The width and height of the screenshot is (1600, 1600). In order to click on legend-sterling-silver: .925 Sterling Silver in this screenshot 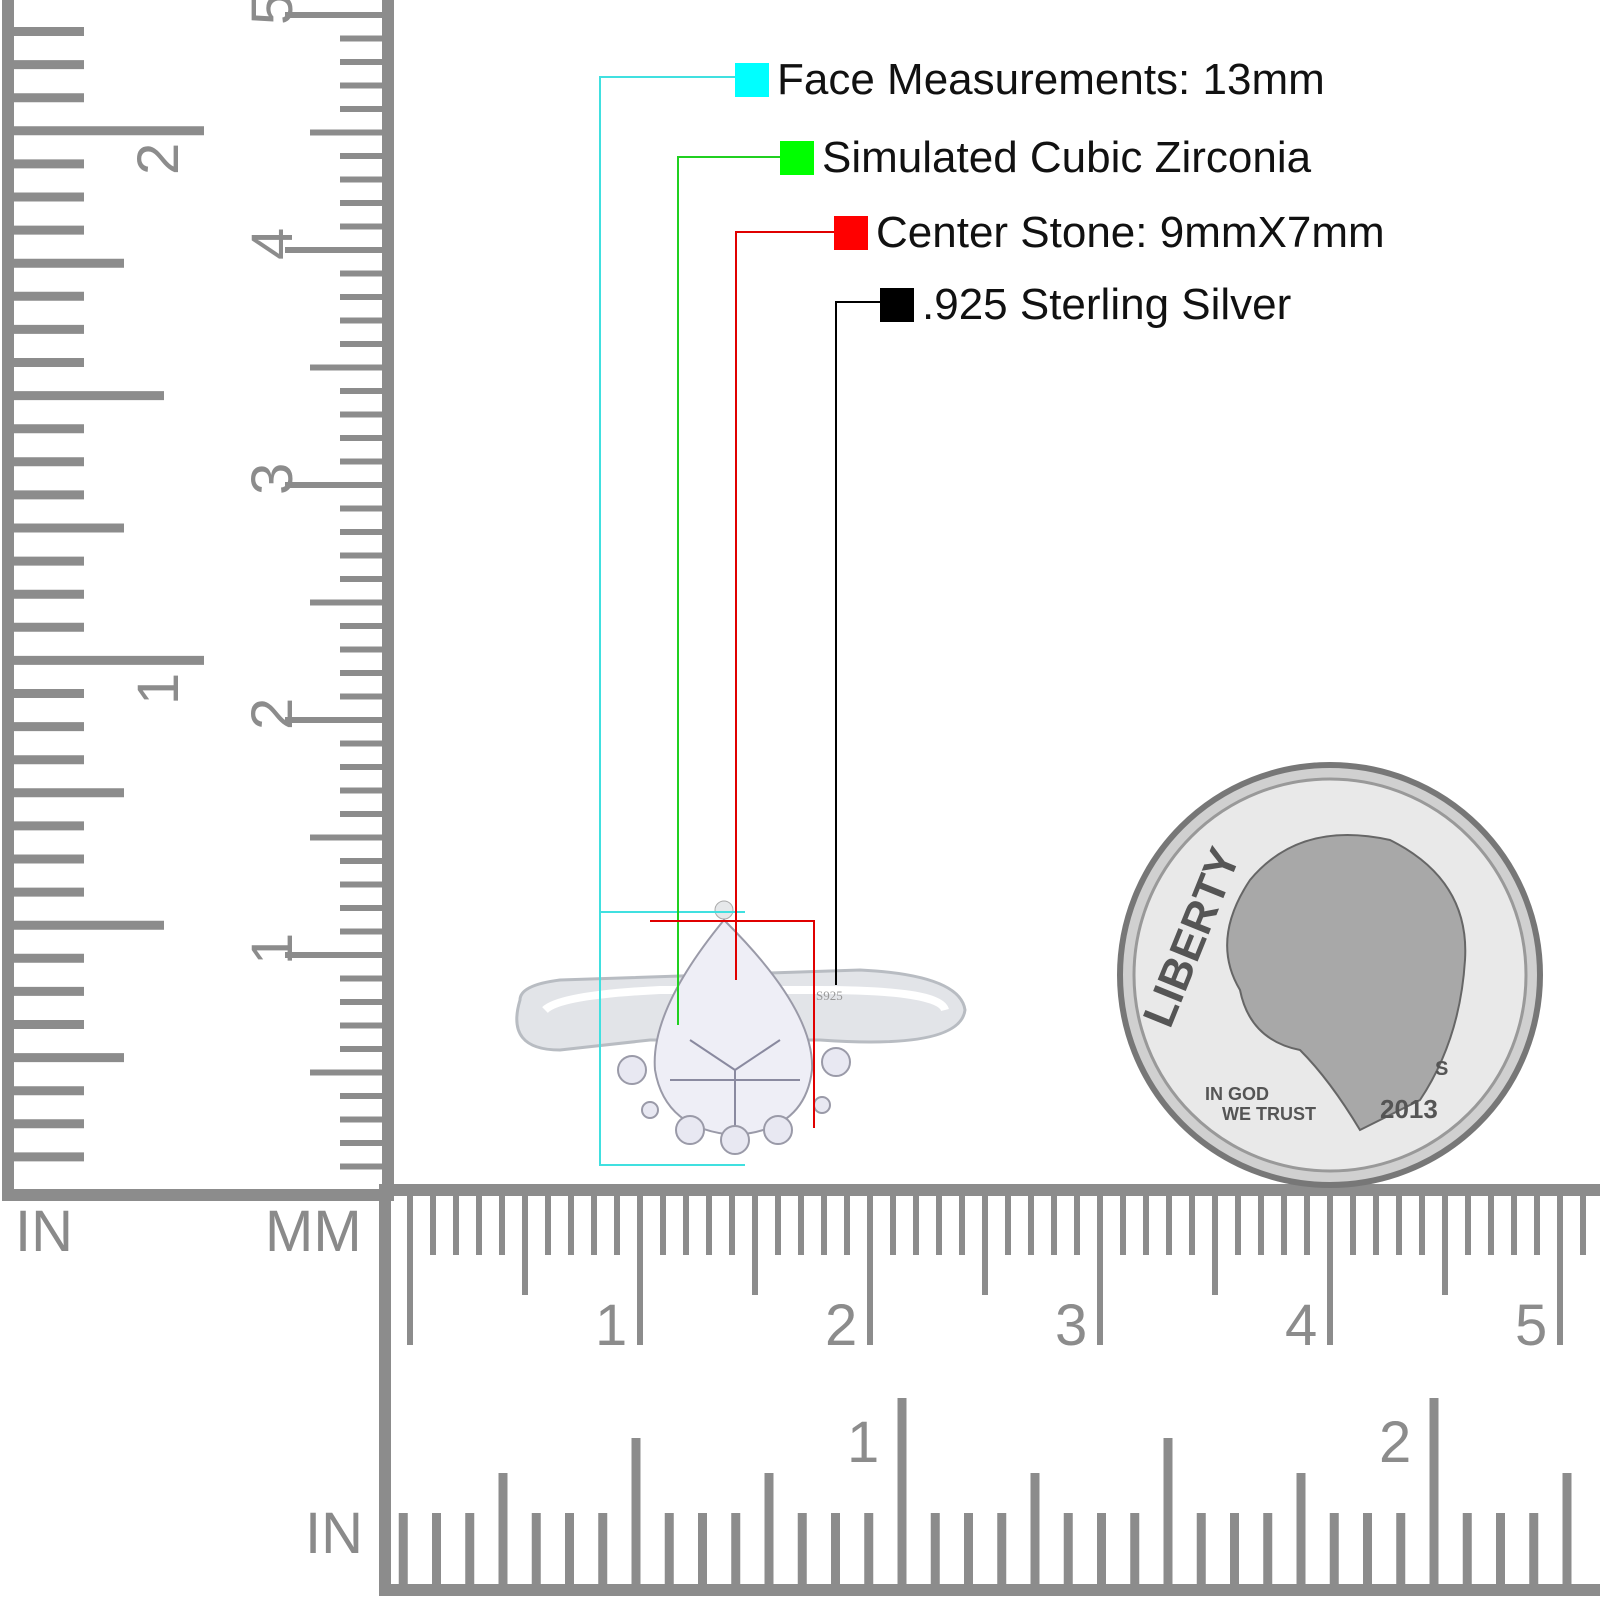, I will do `click(1085, 305)`.